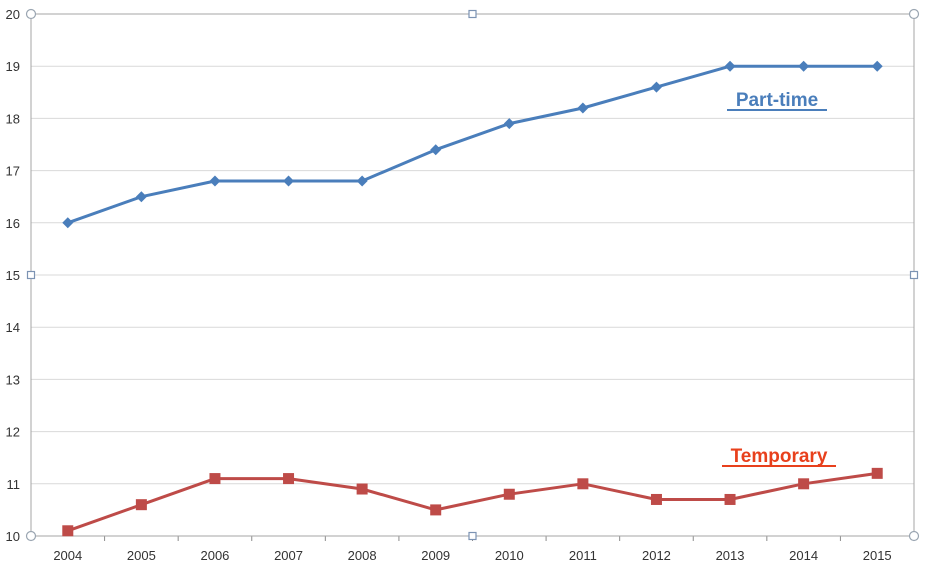 This screenshot has height=570, width=927. What do you see at coordinates (583, 555) in the screenshot?
I see `x-tick-label: 2011` at bounding box center [583, 555].